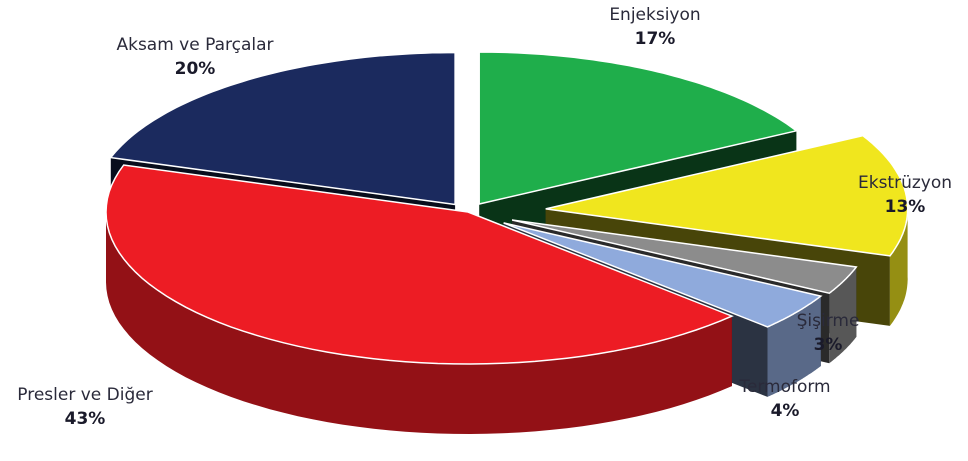  I want to click on slice-value-label: 20%, so click(195, 69).